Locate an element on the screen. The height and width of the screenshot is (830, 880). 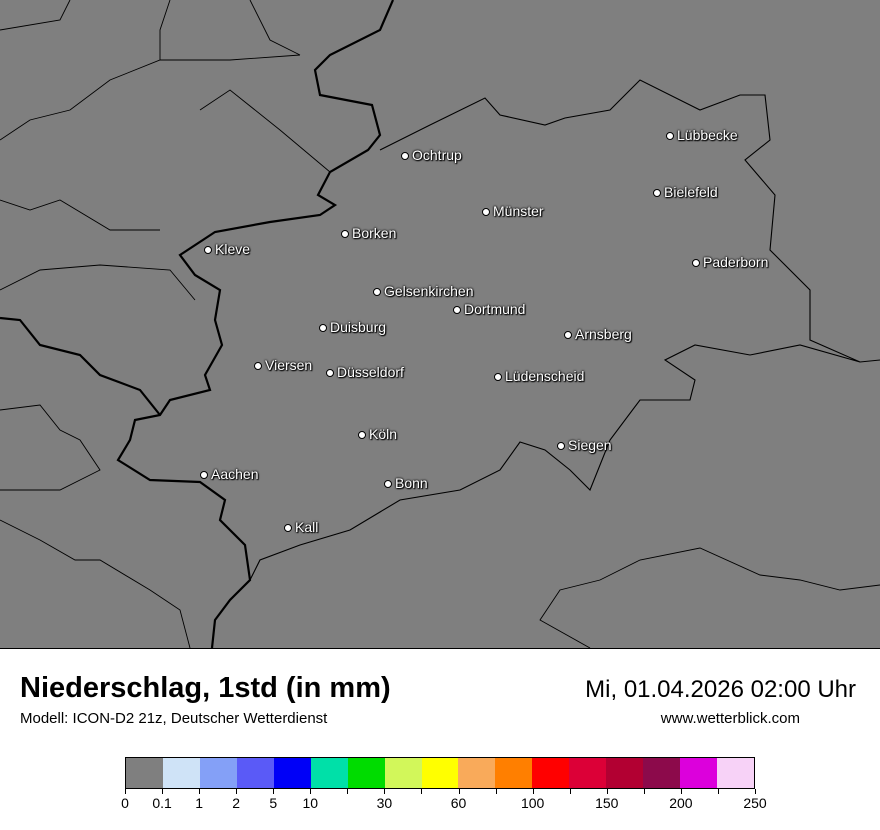
city-marker: Viersen is located at coordinates (283, 365).